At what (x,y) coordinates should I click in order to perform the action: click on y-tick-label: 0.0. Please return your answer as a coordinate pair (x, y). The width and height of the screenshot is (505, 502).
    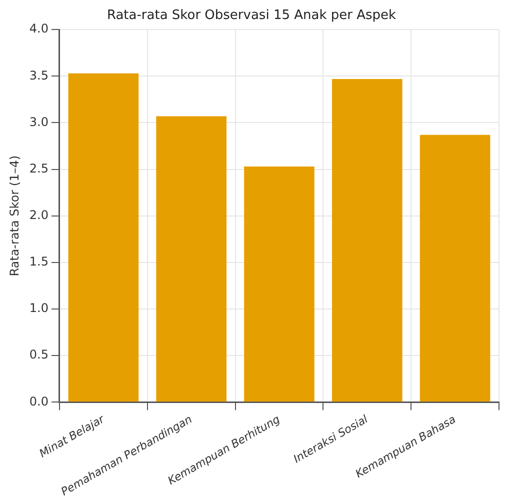
    Looking at the image, I should click on (38, 401).